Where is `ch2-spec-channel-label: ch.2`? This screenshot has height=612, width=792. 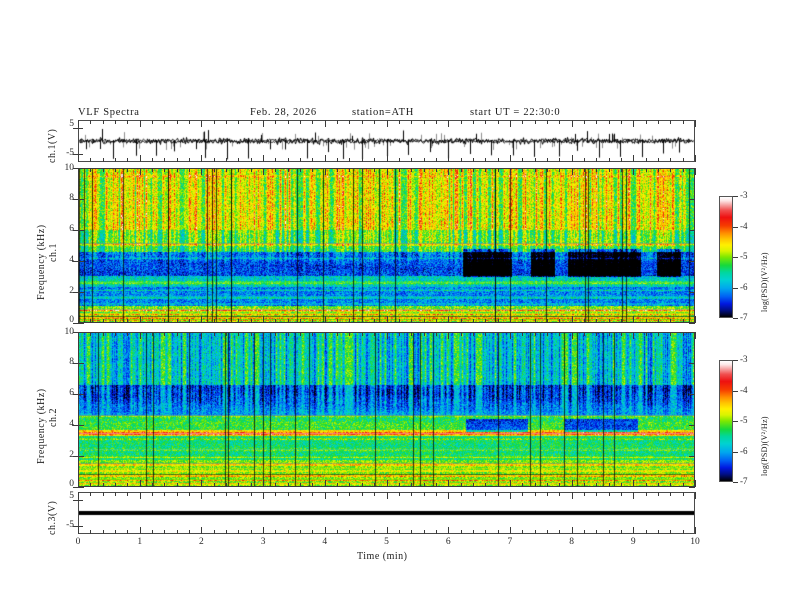 ch2-spec-channel-label: ch.2 is located at coordinates (53, 417).